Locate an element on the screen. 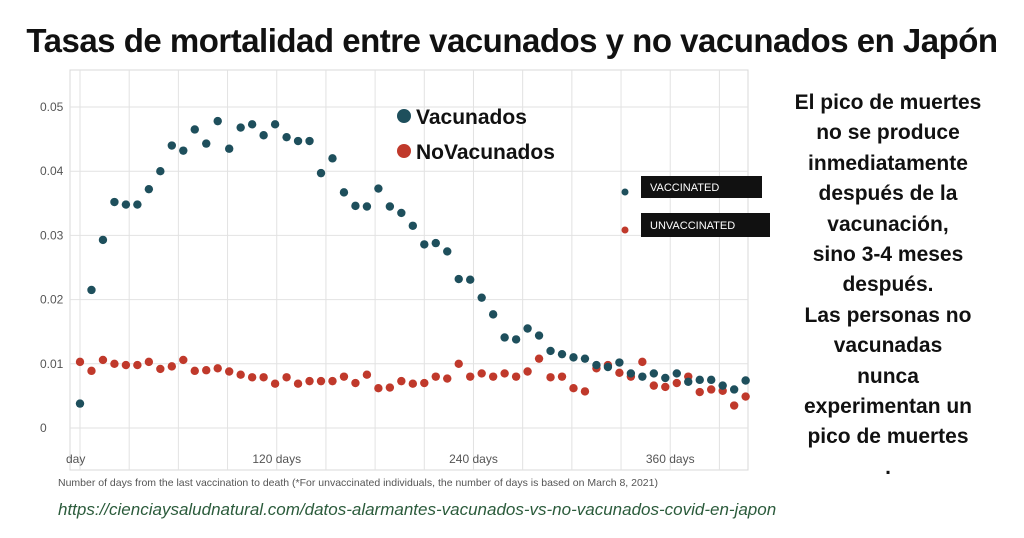 Image resolution: width=1024 pixels, height=538 pixels. legend-box-label-vaccinated: VACCINATED is located at coordinates (684, 188).